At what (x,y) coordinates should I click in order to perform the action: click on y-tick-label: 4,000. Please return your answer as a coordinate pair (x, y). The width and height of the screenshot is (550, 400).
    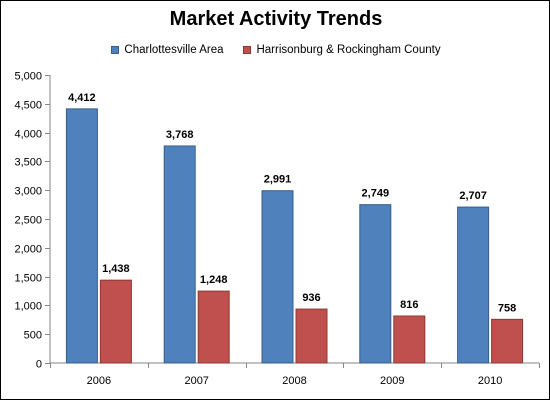
    Looking at the image, I should click on (28, 135).